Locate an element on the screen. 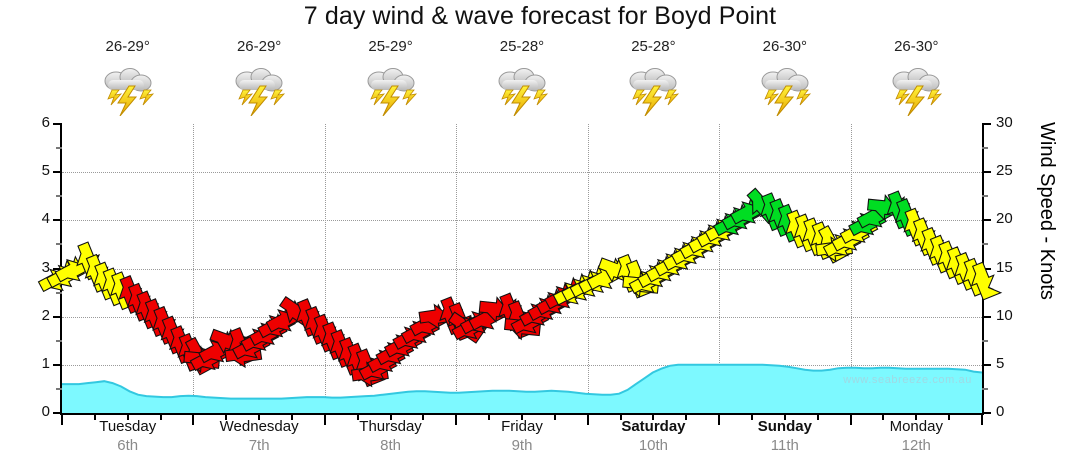 Image resolution: width=1080 pixels, height=475 pixels. gridline-h is located at coordinates (522, 221).